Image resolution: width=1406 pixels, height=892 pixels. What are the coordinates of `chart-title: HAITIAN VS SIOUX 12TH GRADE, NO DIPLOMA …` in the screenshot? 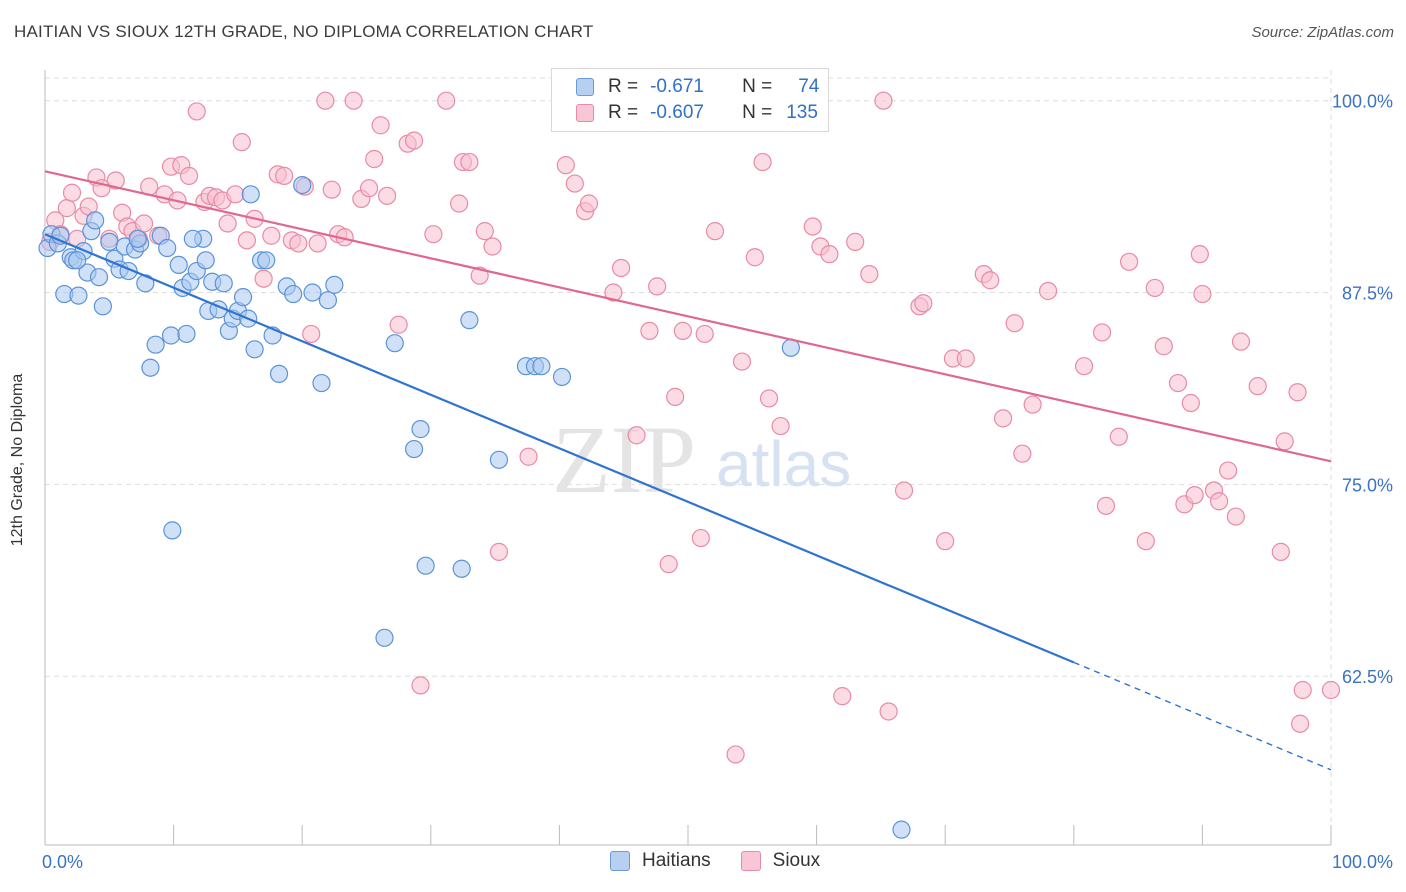 It's located at (304, 31).